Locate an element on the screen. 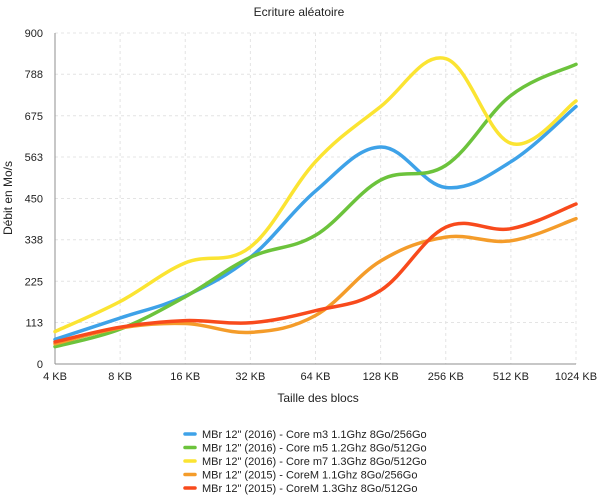  legend-item: MBr 12" (2015) - CoreM 1.3Ghz 8Go/512Go is located at coordinates (300, 489).